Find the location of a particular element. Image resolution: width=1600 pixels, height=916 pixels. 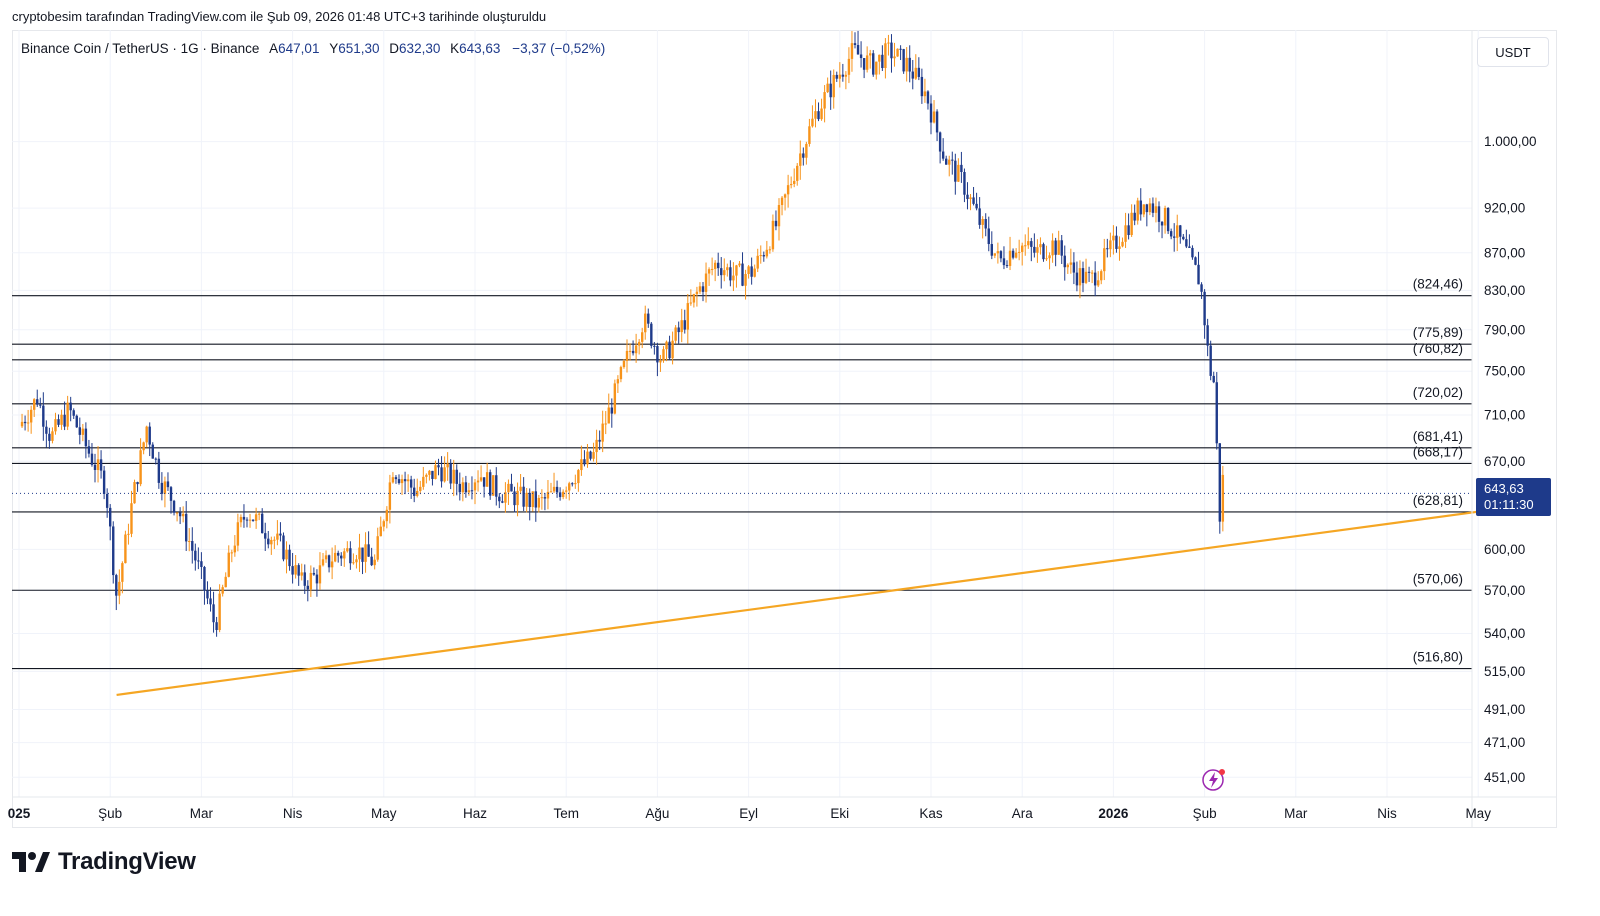

currency-button: USDT is located at coordinates (1513, 52).